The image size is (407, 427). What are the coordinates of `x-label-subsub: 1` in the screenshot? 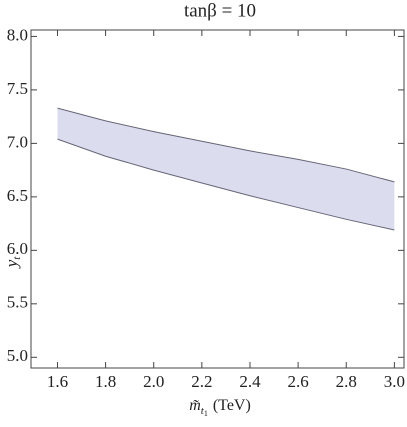 It's located at (206, 413).